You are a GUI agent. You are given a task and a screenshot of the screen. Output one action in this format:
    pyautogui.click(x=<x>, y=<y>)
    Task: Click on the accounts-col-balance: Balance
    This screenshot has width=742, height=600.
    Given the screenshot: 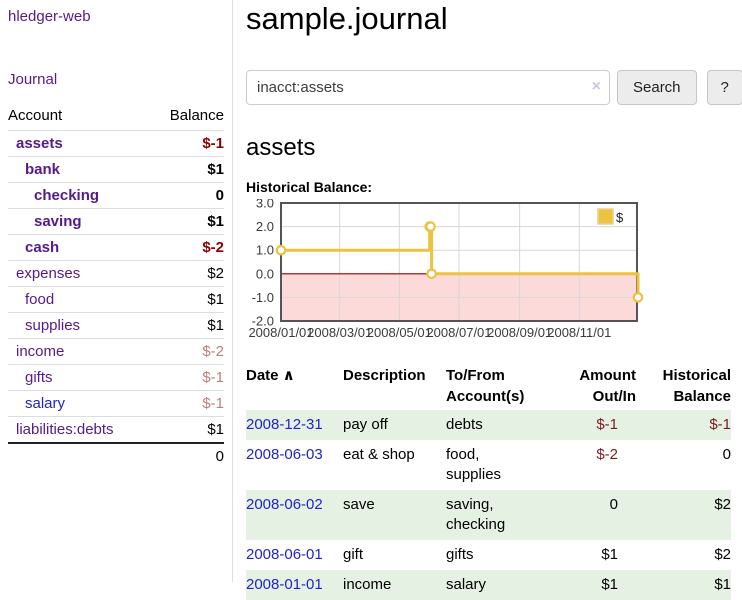 What is the action you would take?
    pyautogui.click(x=196, y=115)
    